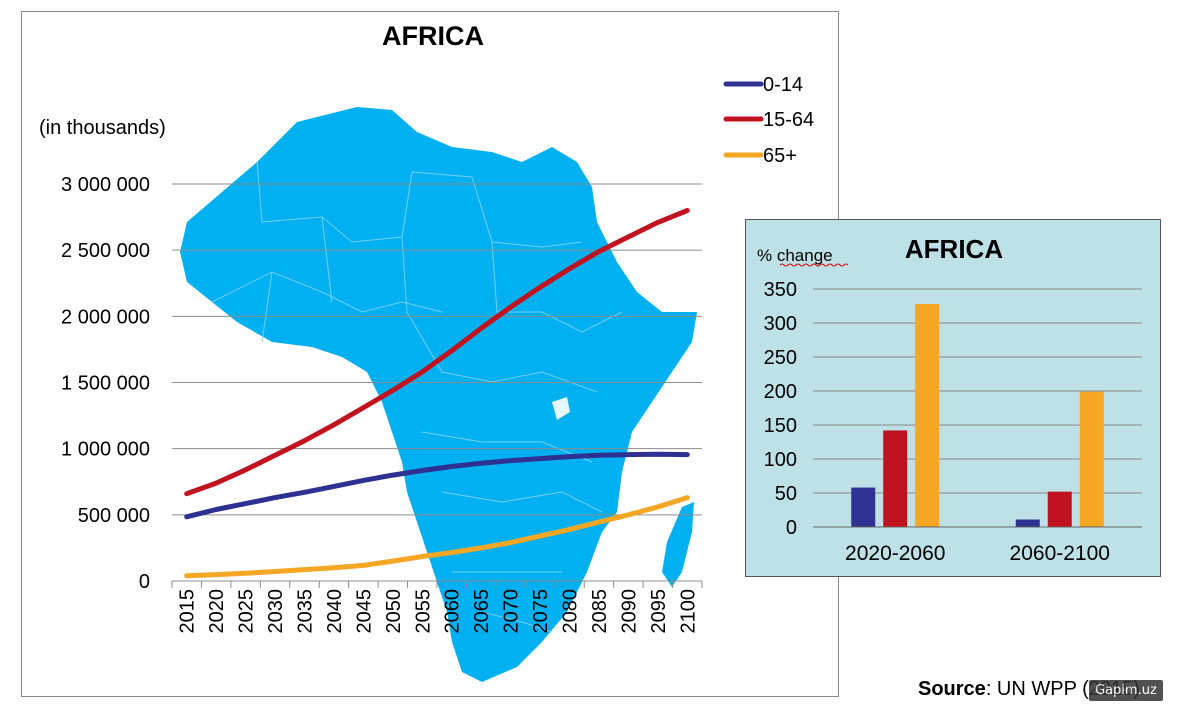 The image size is (1179, 708). What do you see at coordinates (306, 611) in the screenshot?
I see `x-tick-label: 2035` at bounding box center [306, 611].